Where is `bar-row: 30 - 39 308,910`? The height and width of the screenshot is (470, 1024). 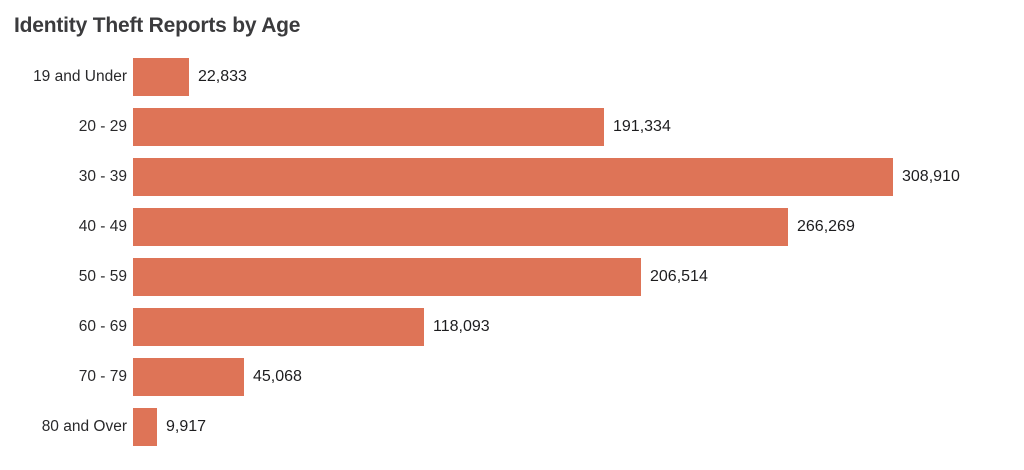
bar-row: 30 - 39 308,910 is located at coordinates (512, 177).